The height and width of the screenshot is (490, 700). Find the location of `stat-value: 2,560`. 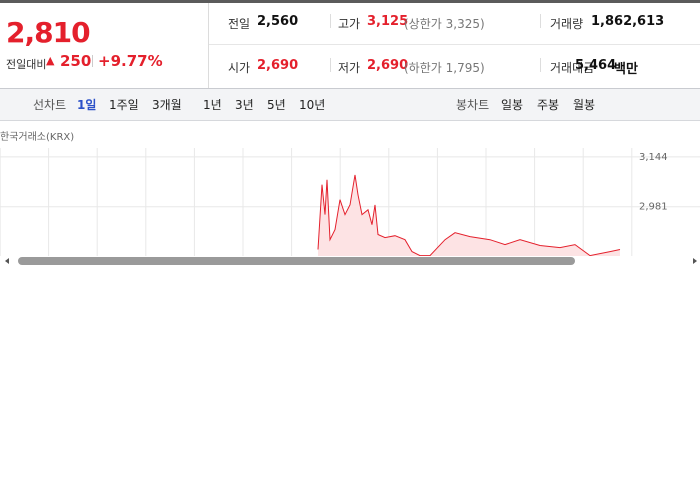

stat-value: 2,560 is located at coordinates (278, 21).